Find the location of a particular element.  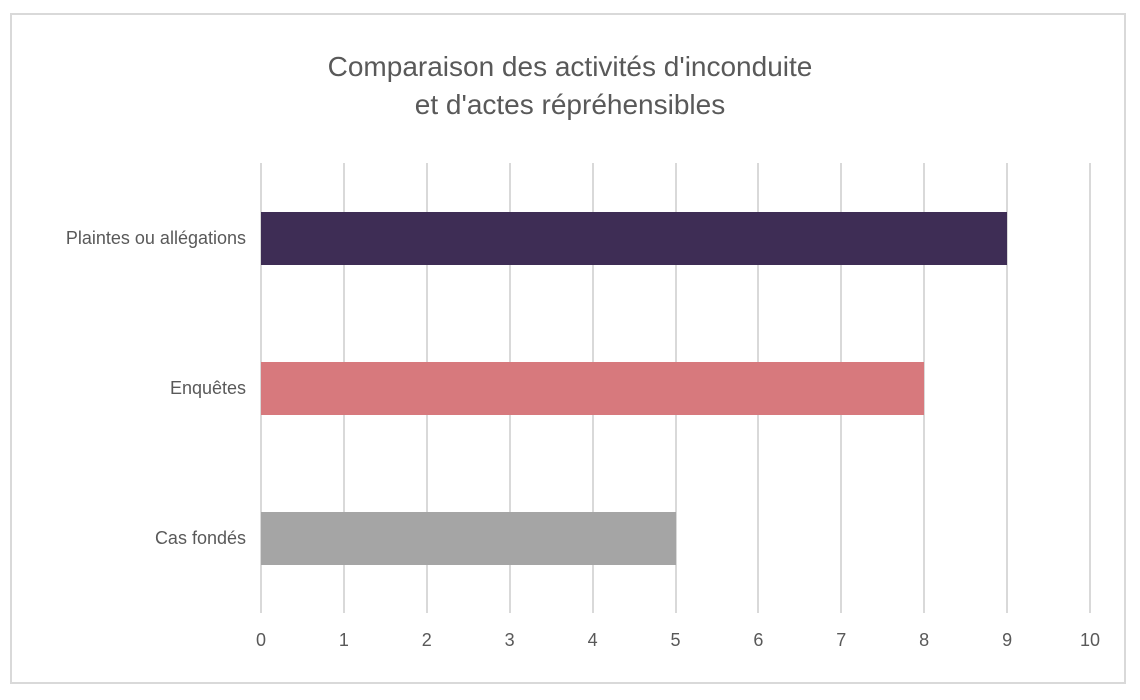

x-tick-label-8: 8 is located at coordinates (924, 640).